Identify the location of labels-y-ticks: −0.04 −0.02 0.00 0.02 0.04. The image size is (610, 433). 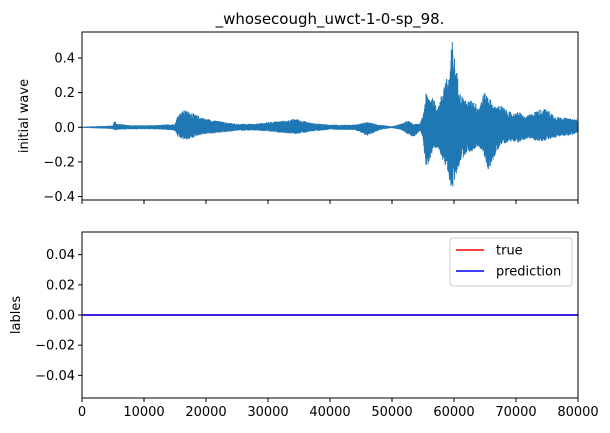
(58, 316).